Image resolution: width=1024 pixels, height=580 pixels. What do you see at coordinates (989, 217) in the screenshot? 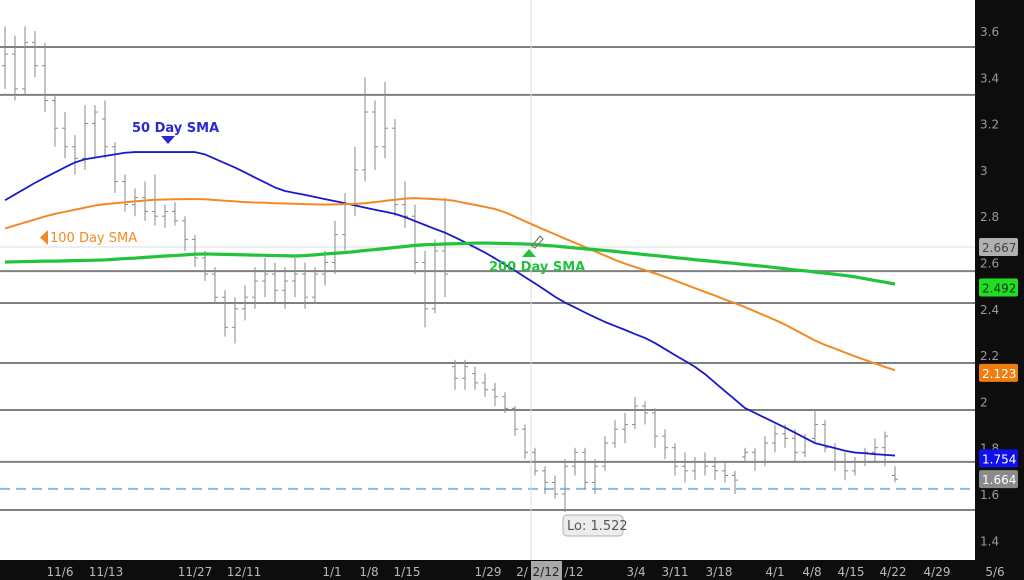
I see `y-tick-label: 2.8` at bounding box center [989, 217].